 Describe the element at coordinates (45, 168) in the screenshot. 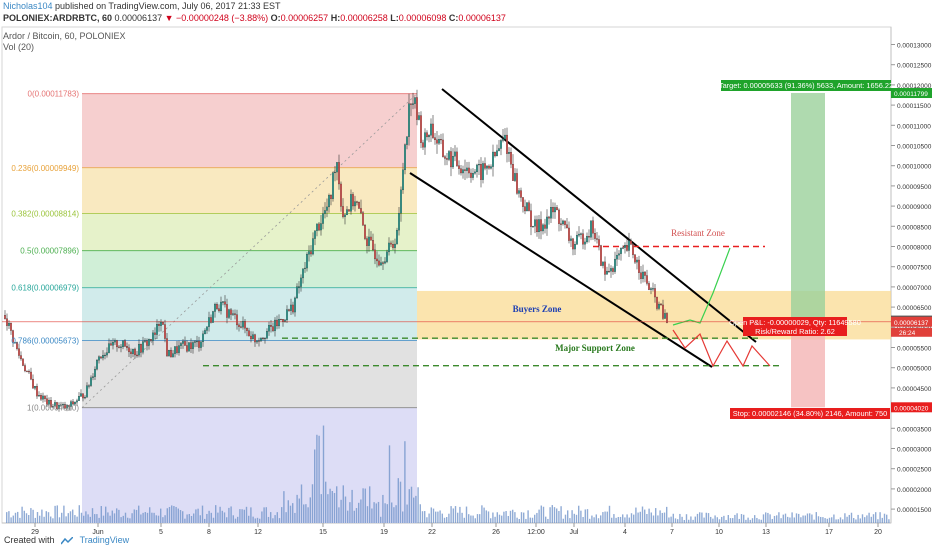

I see `fib-label: 0.236(0.00009949)` at that location.